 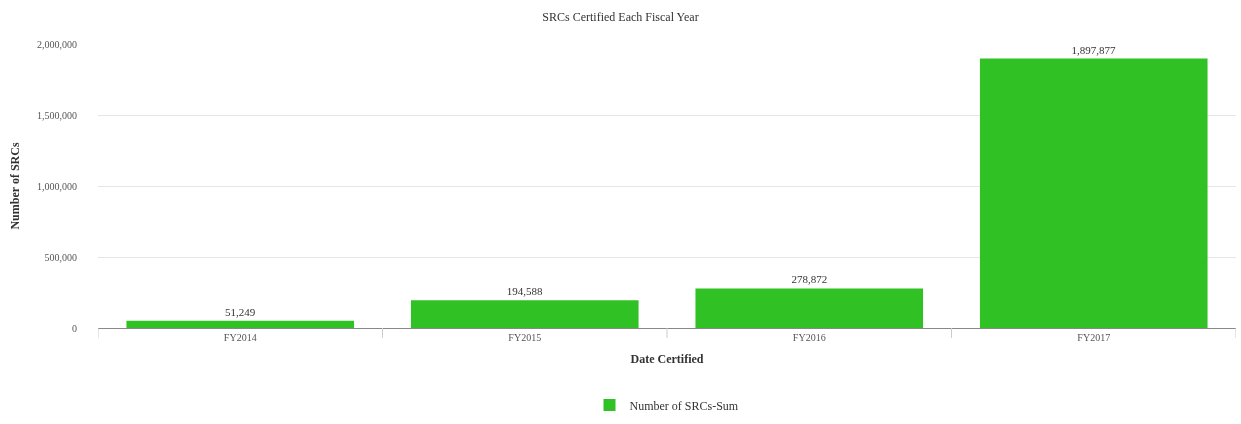 I want to click on x-tick-label: FY2015, so click(x=525, y=337).